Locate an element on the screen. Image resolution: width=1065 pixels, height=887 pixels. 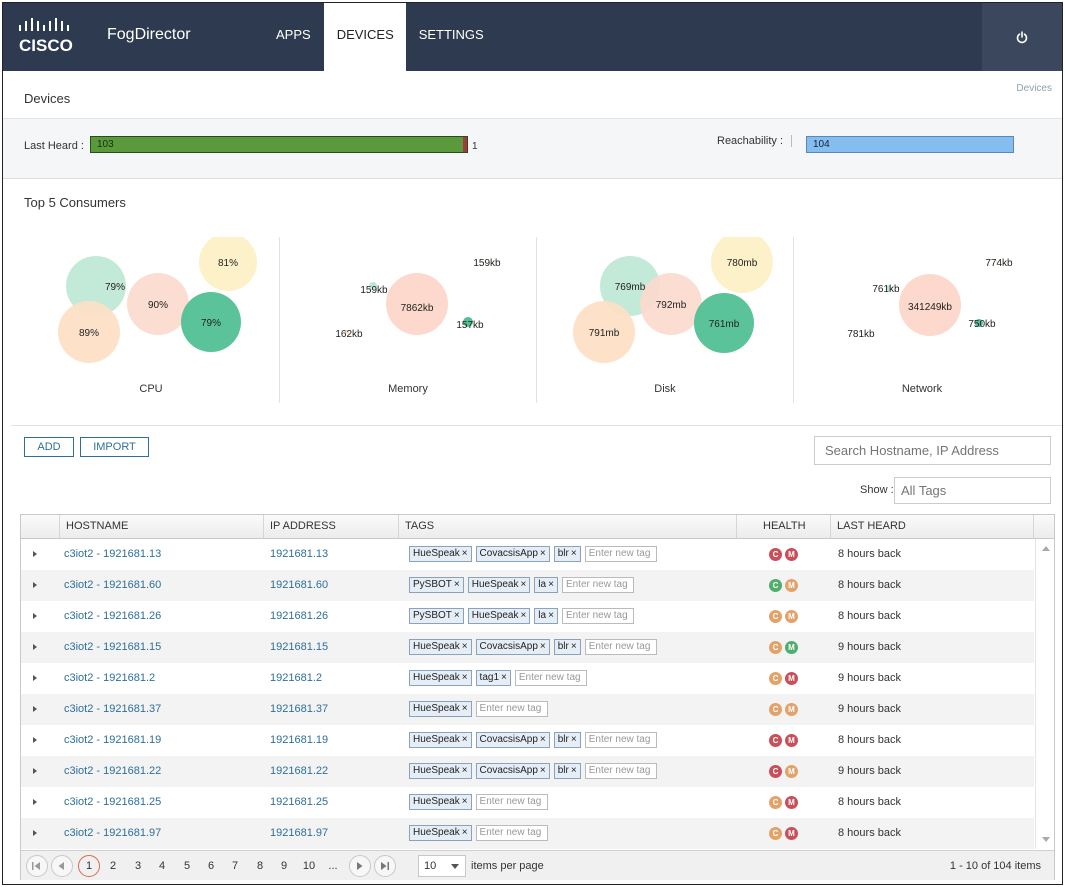
page-number: 3 is located at coordinates (138, 866).